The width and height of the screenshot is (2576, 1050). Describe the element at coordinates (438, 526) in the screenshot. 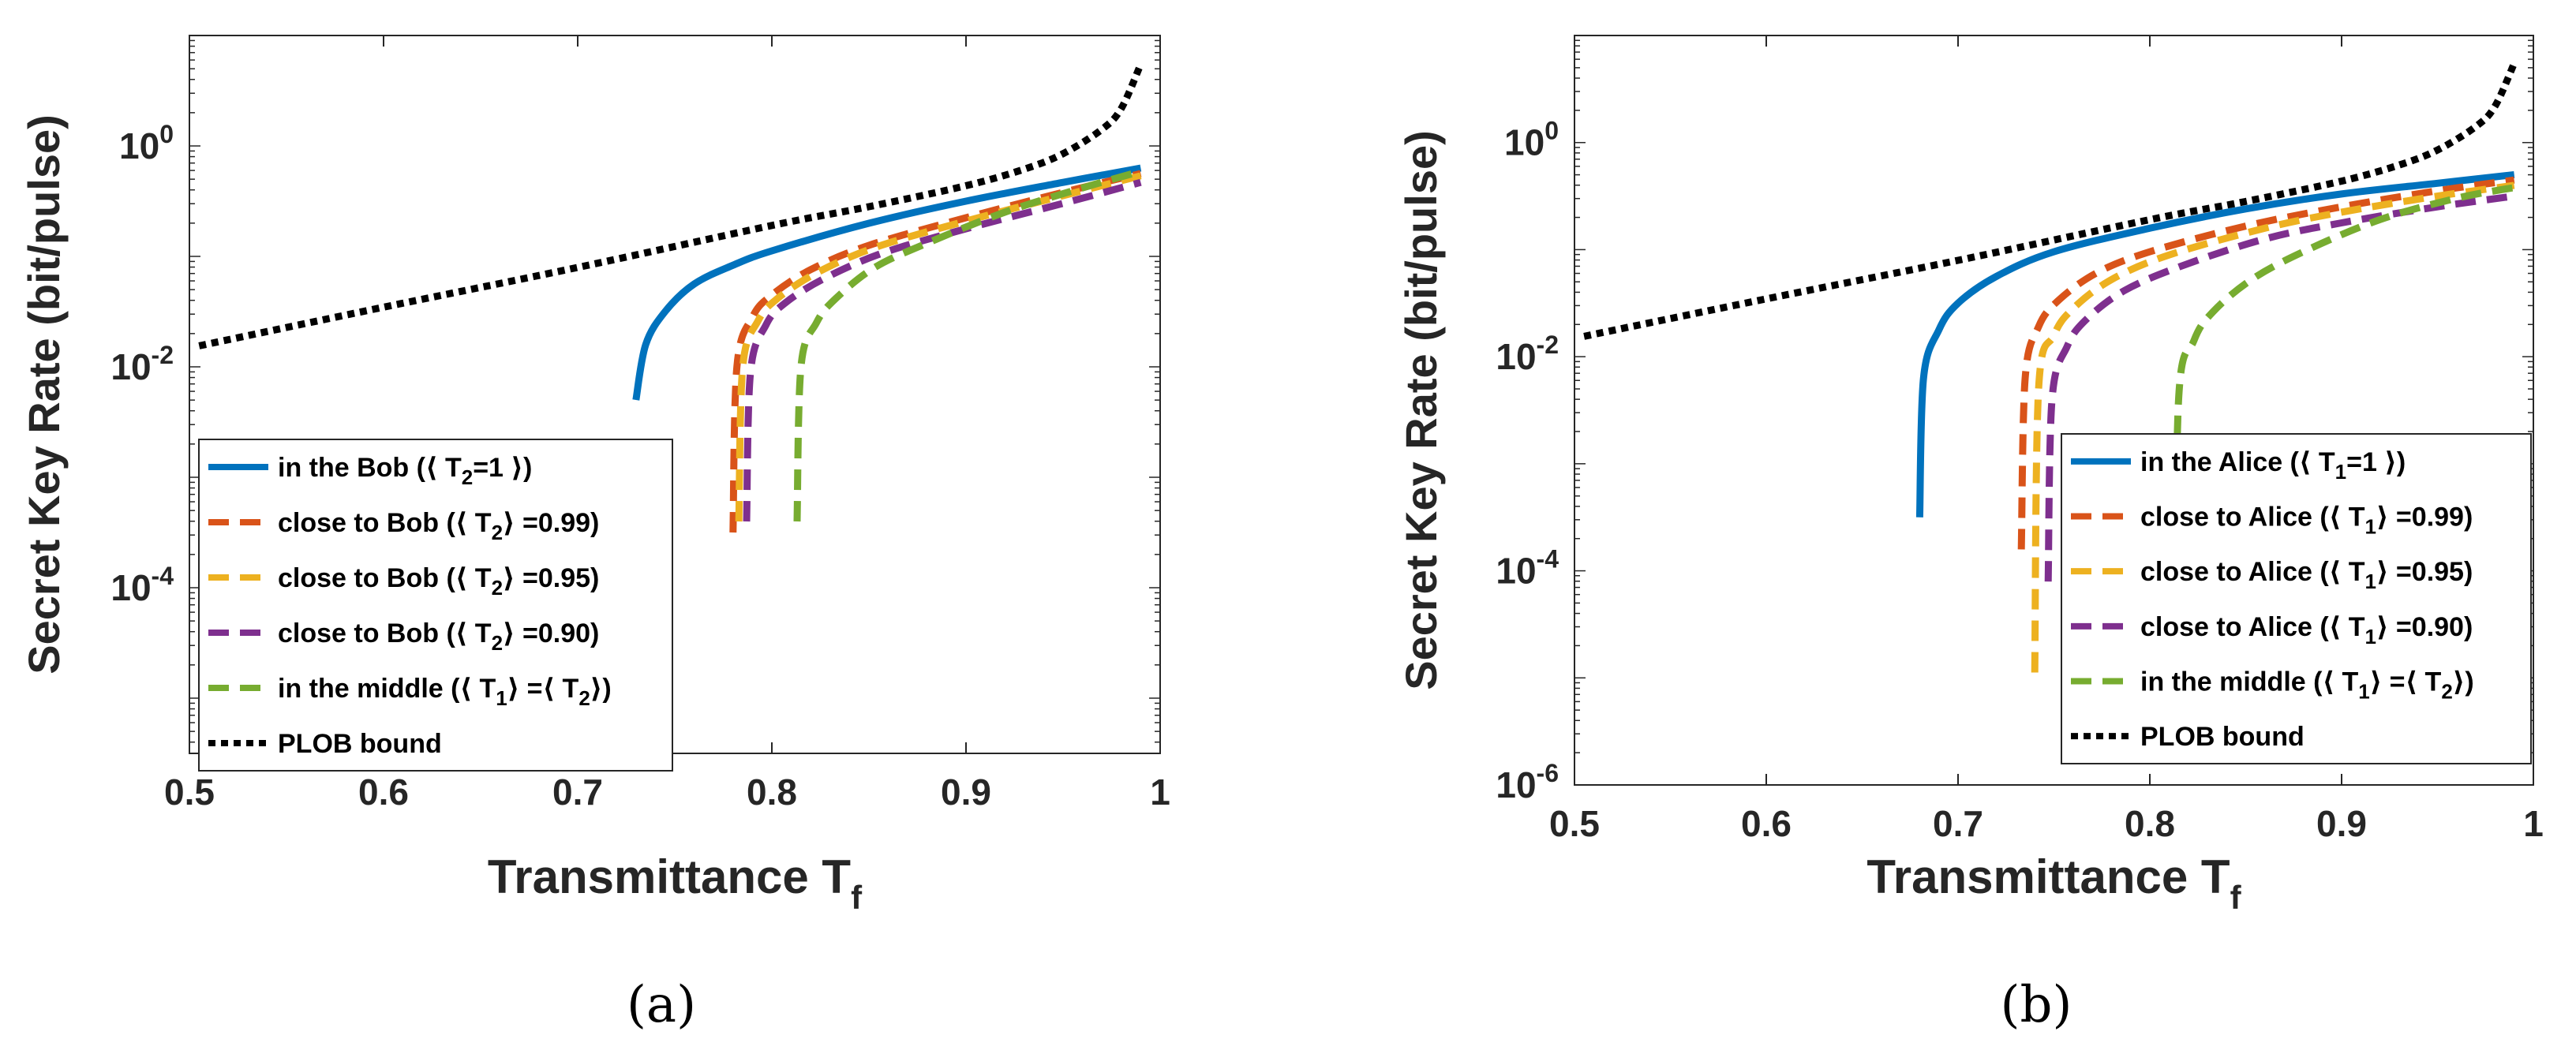

I see `legend-entry: close to Bob (⟨ T2​⟩ =0.99)` at that location.